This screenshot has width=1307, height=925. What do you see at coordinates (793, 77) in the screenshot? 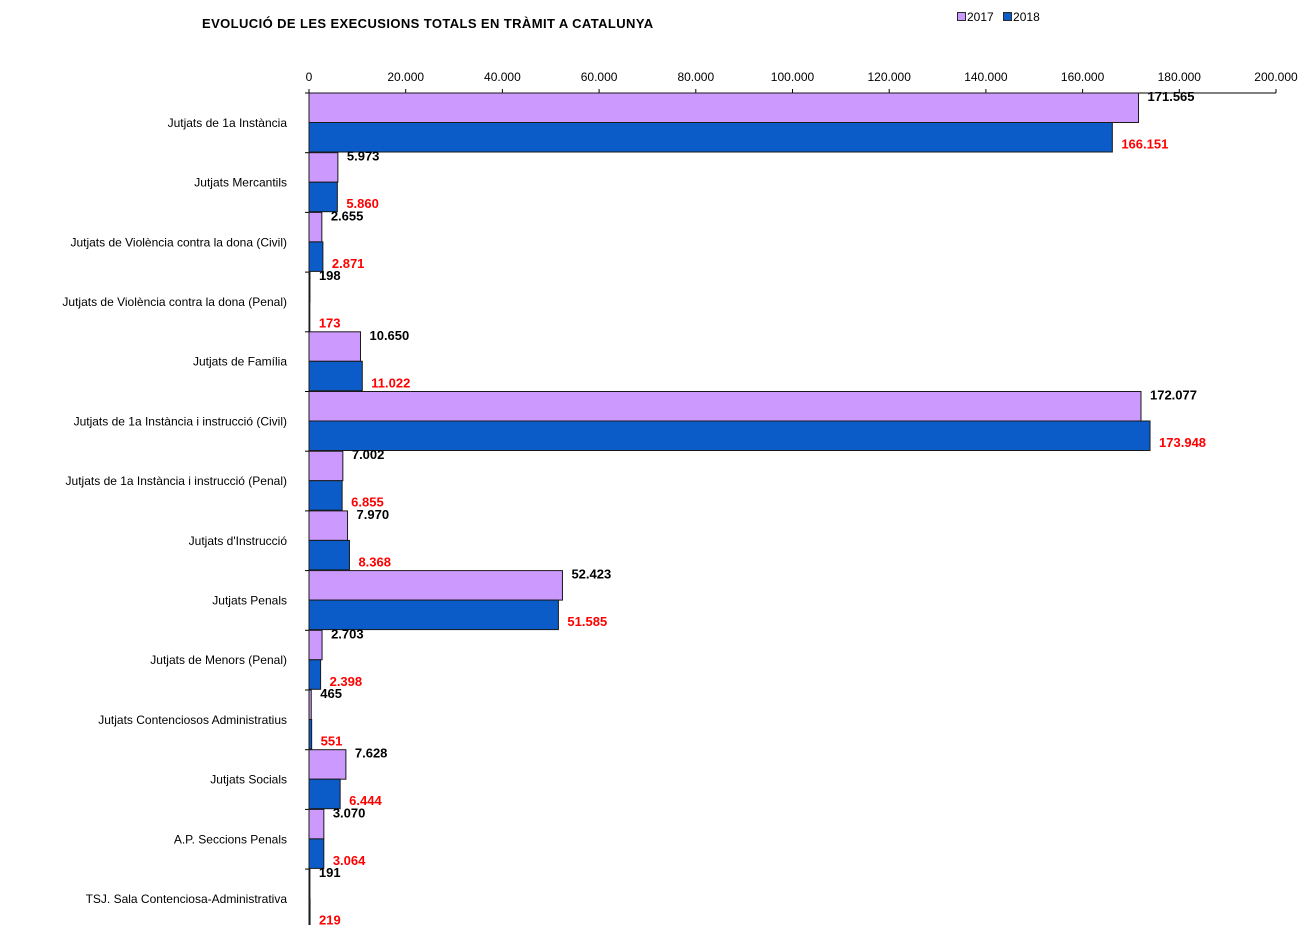
I see `x-tick-label: 100.000` at bounding box center [793, 77].